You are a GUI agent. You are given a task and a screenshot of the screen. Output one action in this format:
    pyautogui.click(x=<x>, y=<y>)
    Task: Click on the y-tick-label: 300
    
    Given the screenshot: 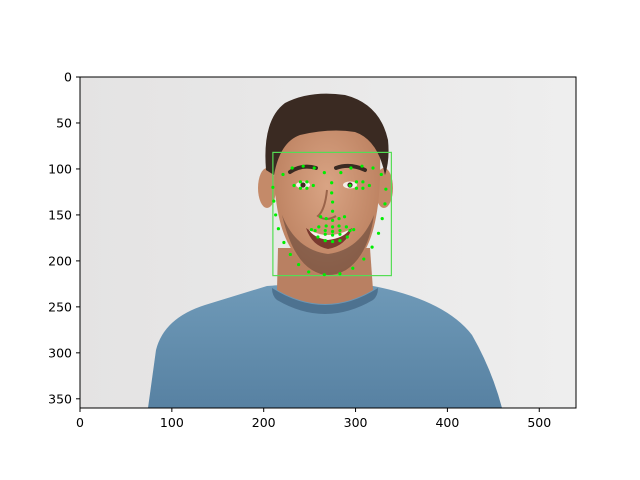 What is the action you would take?
    pyautogui.click(x=60, y=352)
    